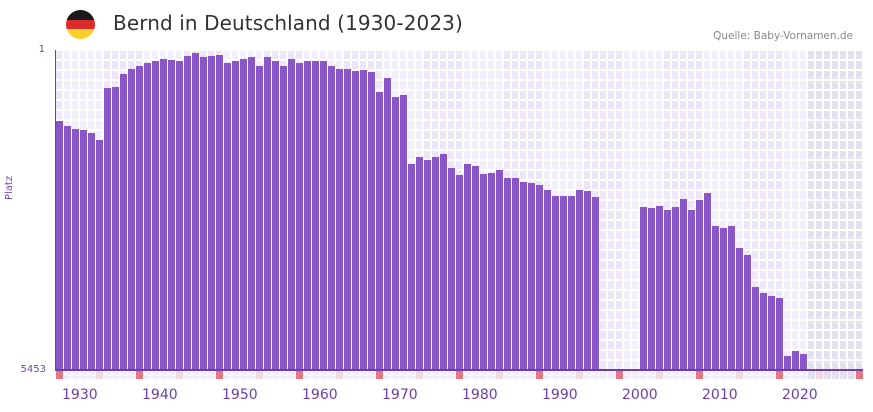  Describe the element at coordinates (707, 281) in the screenshot. I see `bar-2010` at that location.